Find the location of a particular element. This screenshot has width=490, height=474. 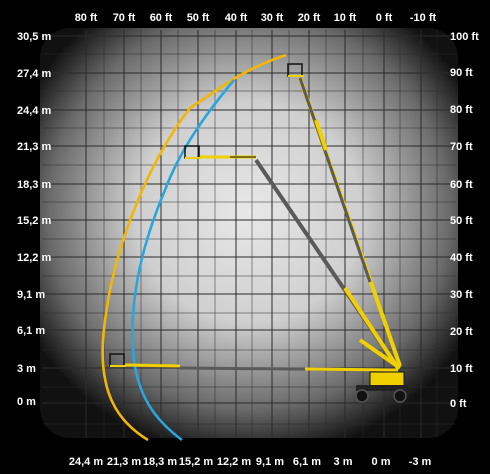

left-axis-label: 30,5 m is located at coordinates (34, 37).